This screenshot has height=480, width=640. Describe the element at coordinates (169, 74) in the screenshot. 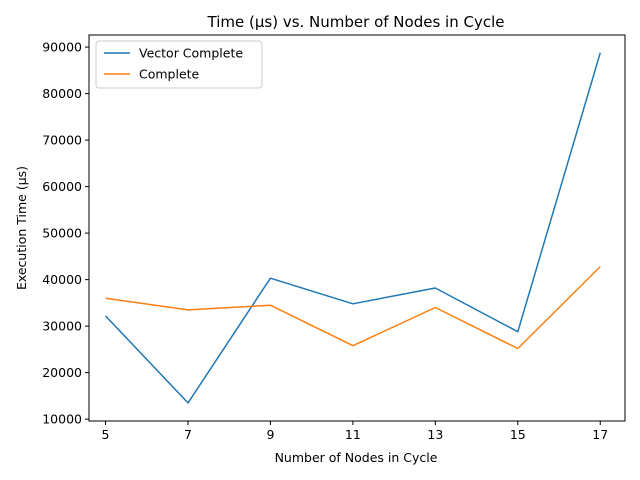

I see `legend-label: Complete` at that location.